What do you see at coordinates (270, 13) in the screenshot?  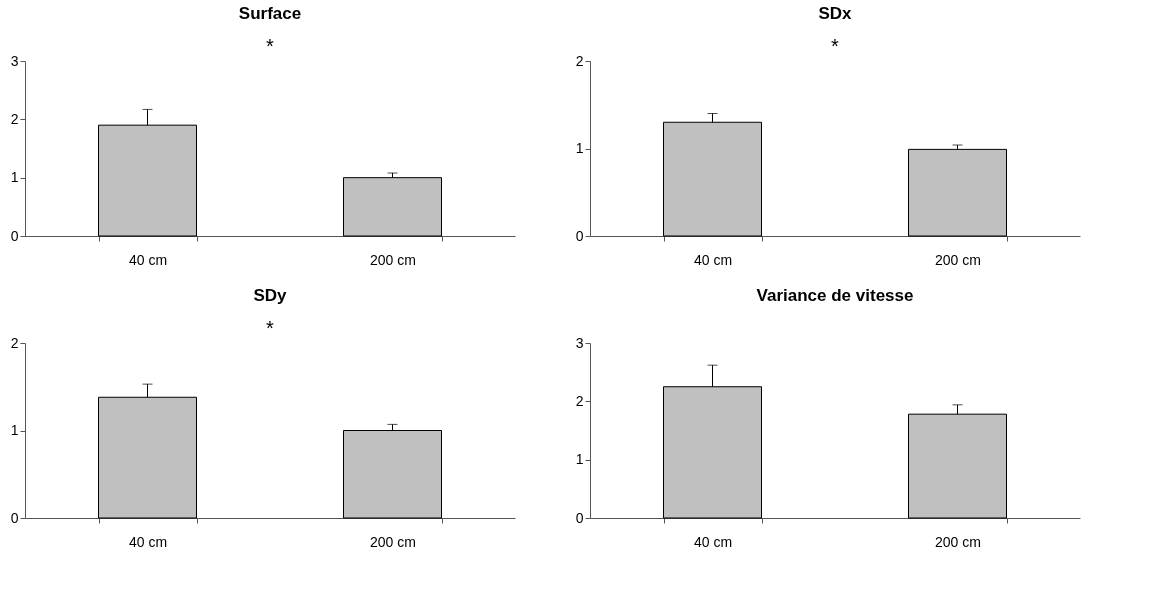 I see `chart-title: Surface` at bounding box center [270, 13].